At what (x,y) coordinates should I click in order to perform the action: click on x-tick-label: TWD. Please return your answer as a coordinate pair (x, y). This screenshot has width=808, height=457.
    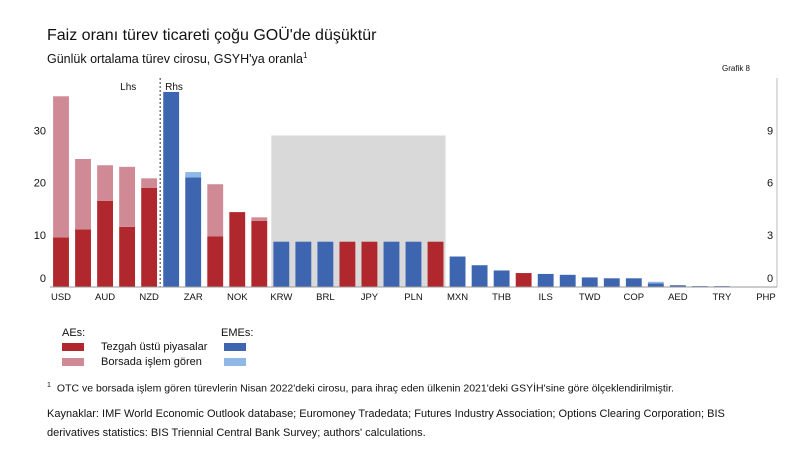
    Looking at the image, I should click on (590, 296).